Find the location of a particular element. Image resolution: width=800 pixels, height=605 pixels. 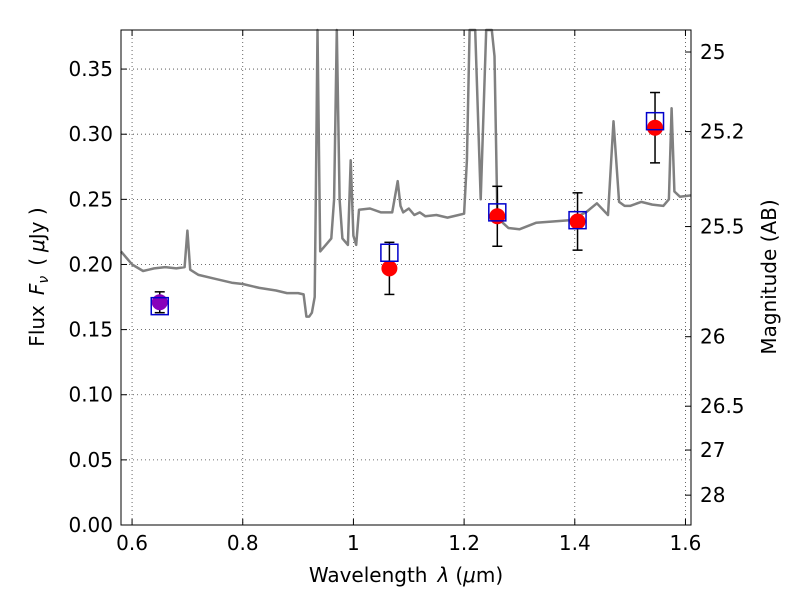

y-tick-label: 0.15 is located at coordinates (90, 330).